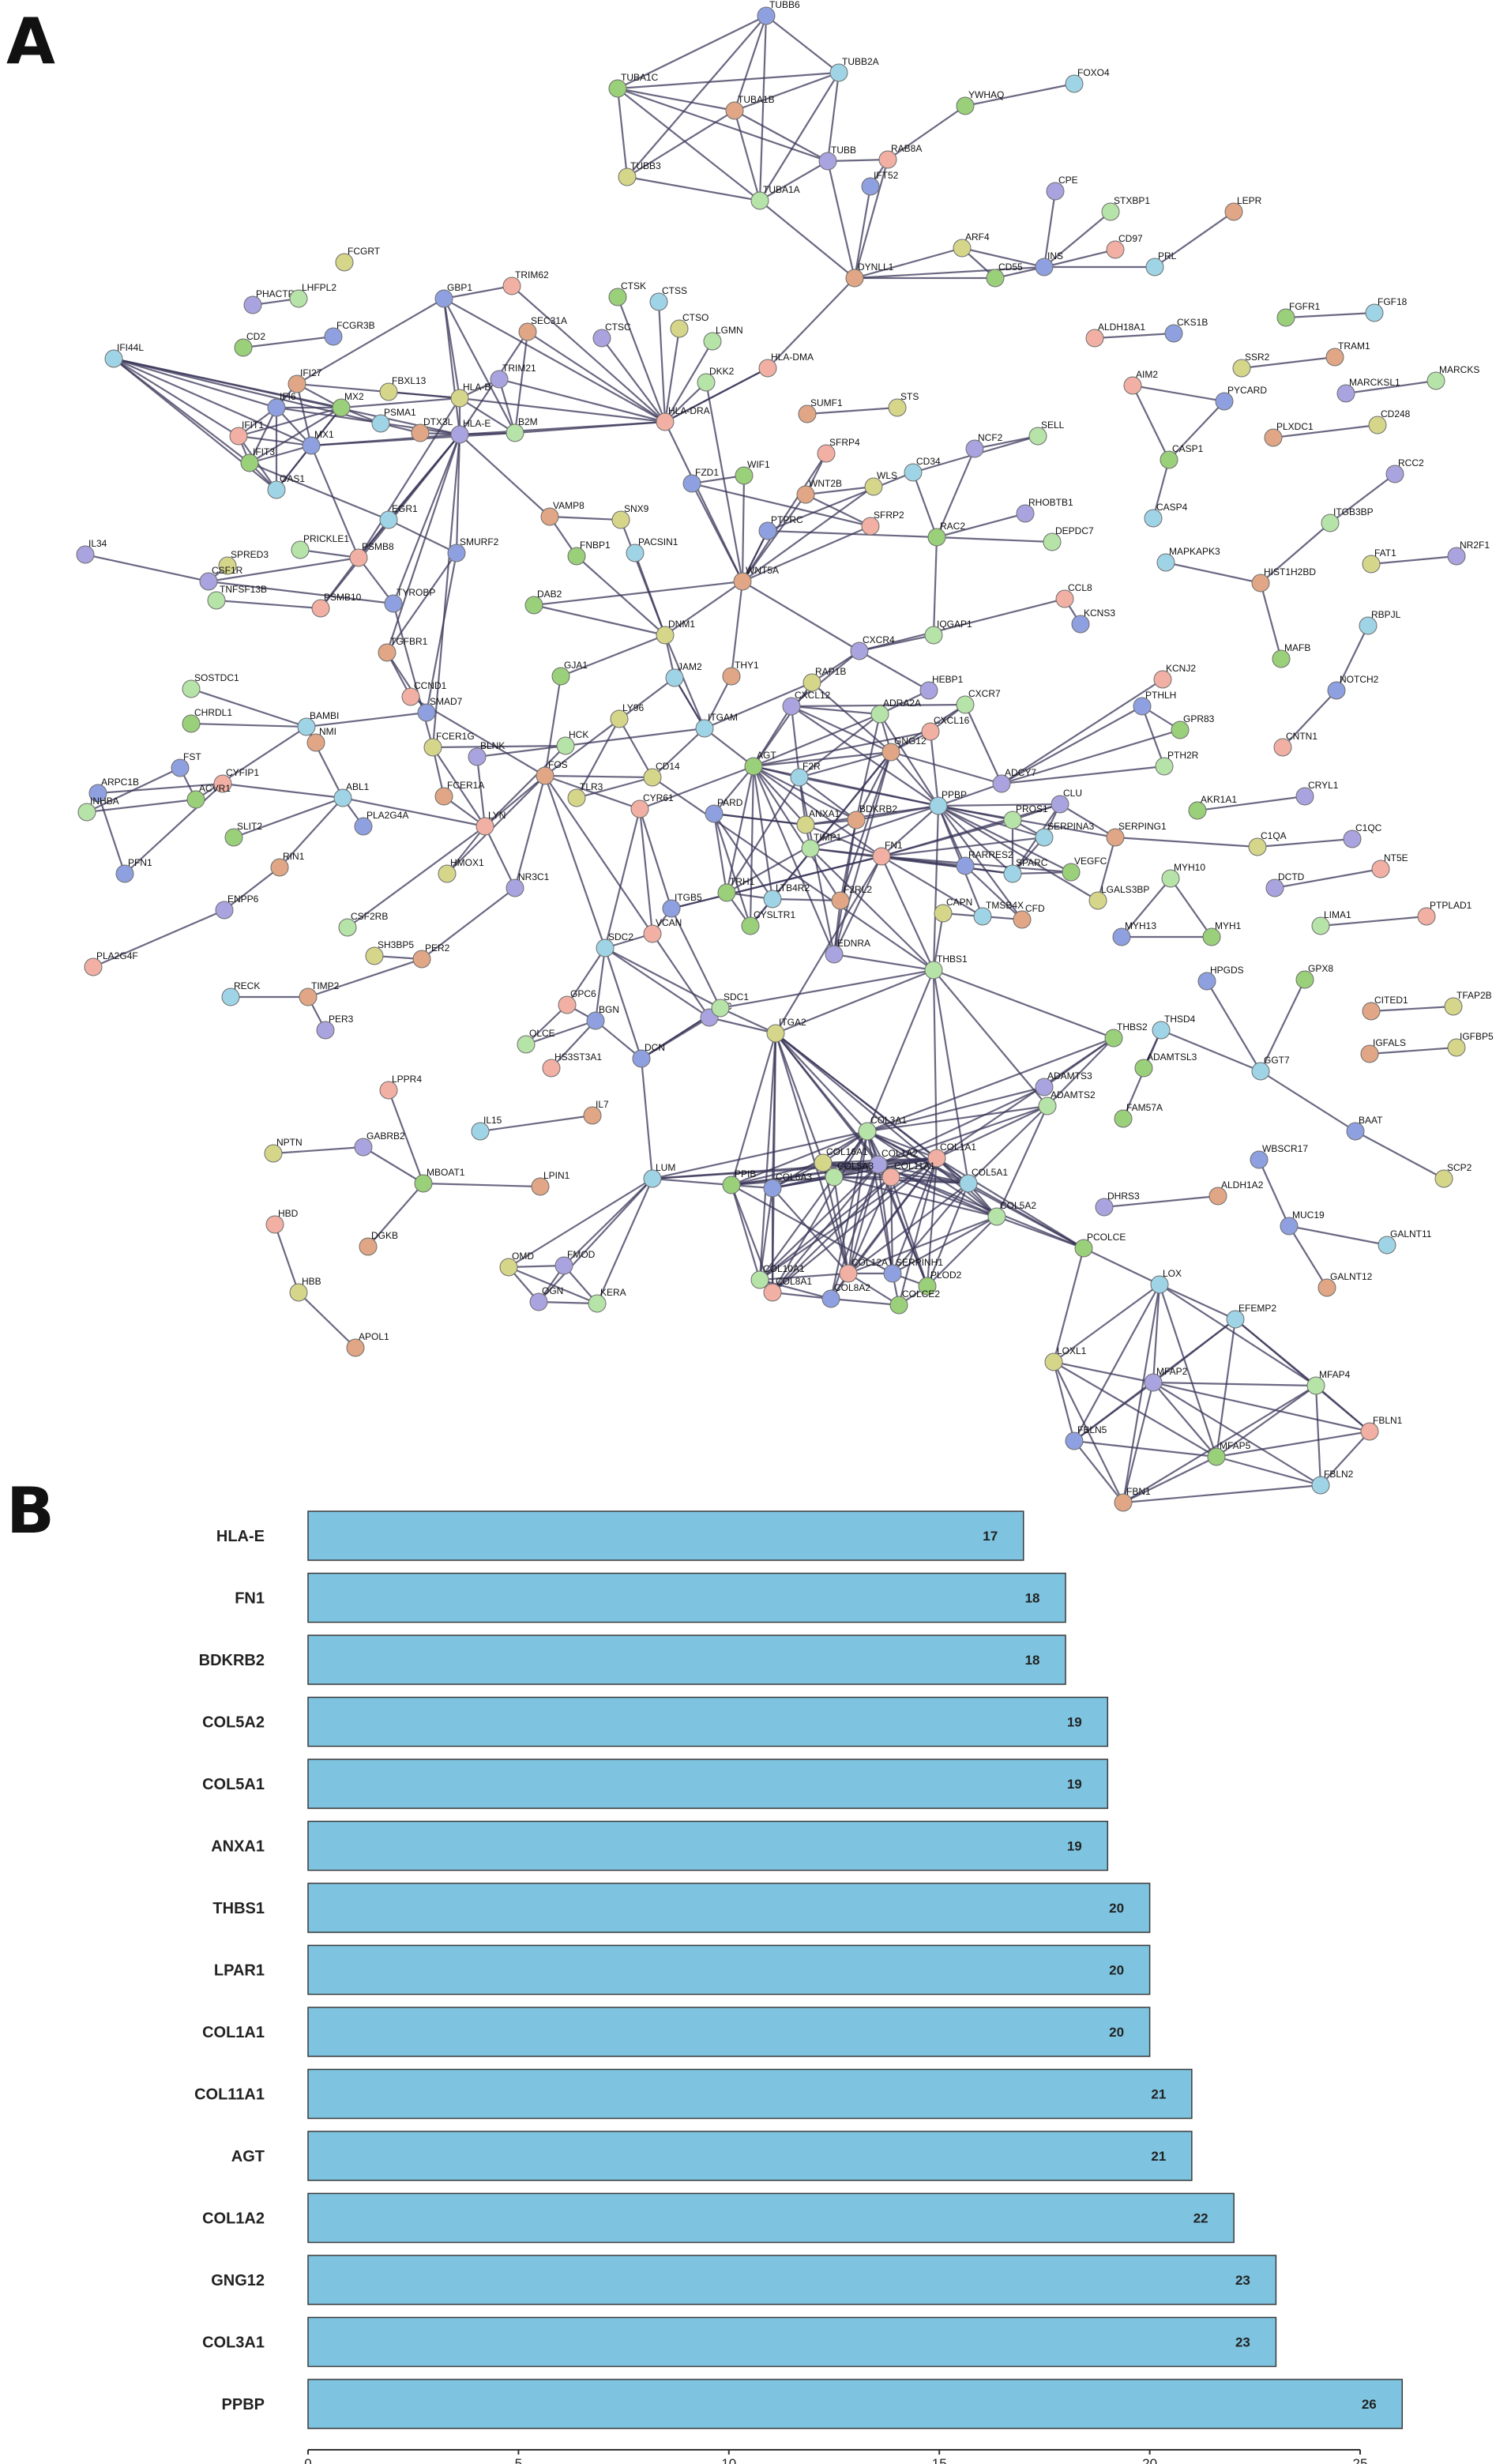 This screenshot has height=2464, width=1511. I want to click on node-label: OMD, so click(523, 1256).